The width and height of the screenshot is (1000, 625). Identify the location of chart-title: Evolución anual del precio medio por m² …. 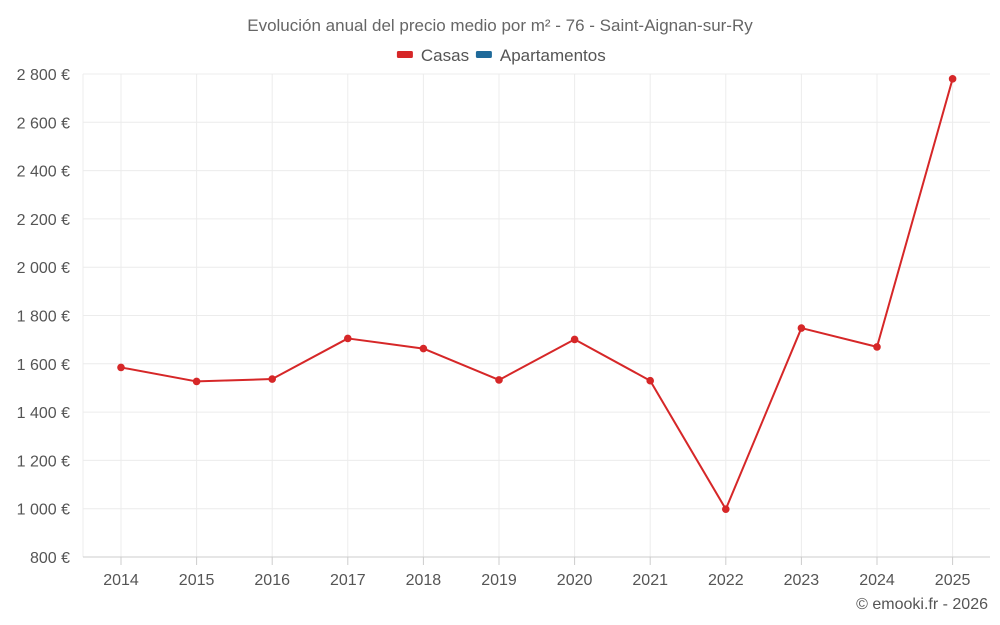
(500, 25).